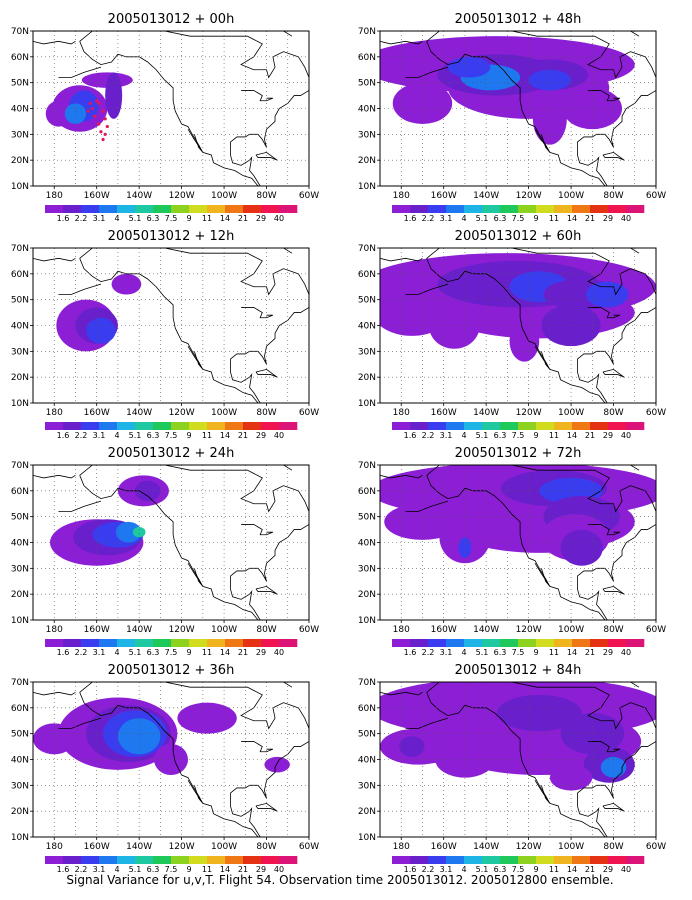 This screenshot has height=900, width=692. Describe the element at coordinates (590, 652) in the screenshot. I see `colorbar-label: 21` at that location.